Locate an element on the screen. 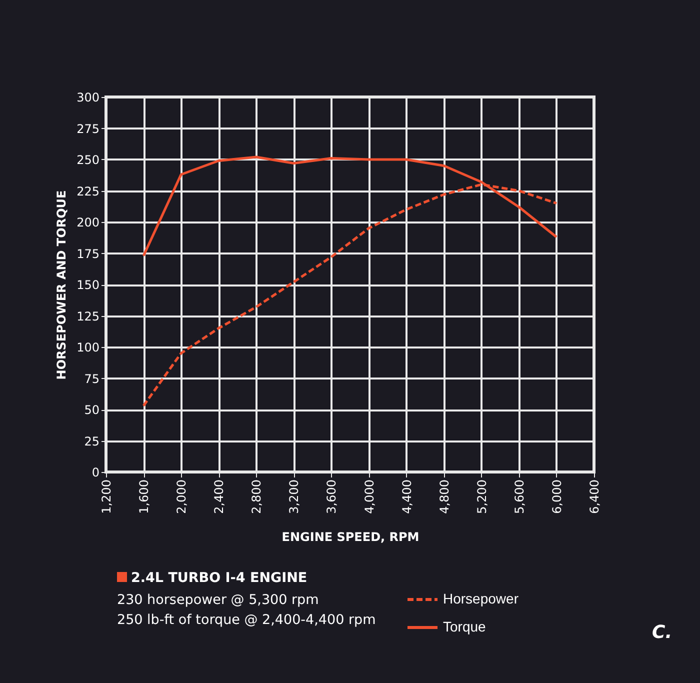 The image size is (700, 683). y-axis-title: HORSEPOWER AND TORQUE is located at coordinates (61, 285).